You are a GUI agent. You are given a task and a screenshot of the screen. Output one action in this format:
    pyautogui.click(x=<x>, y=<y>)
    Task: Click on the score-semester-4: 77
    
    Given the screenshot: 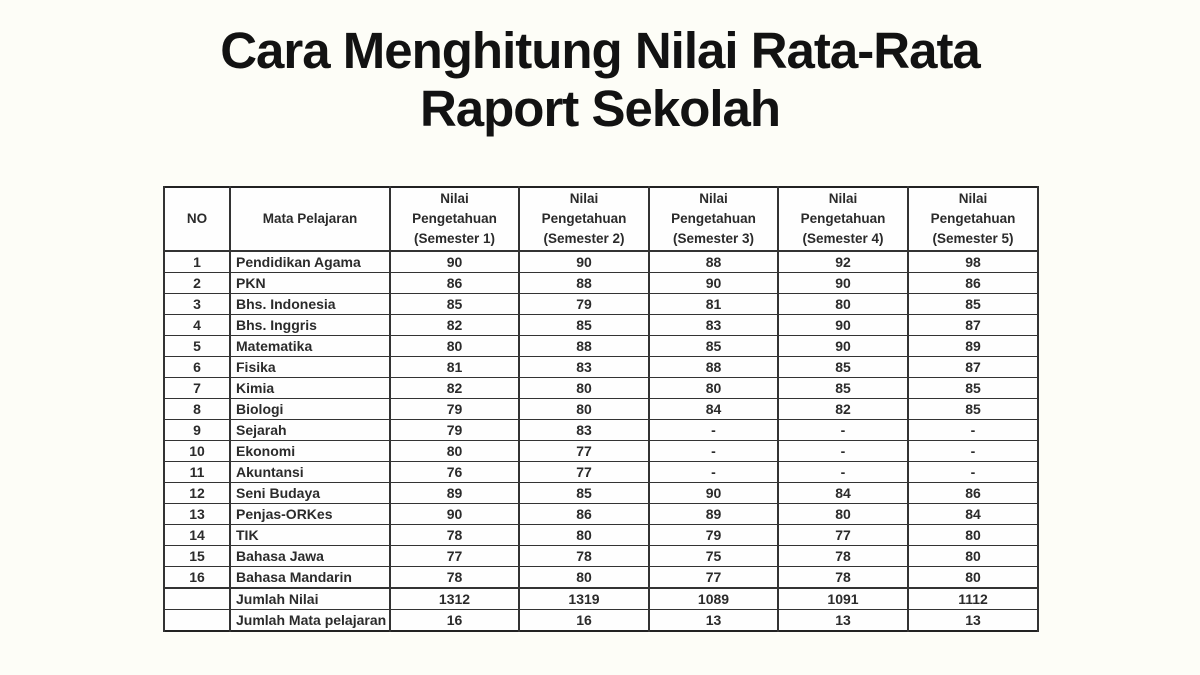 What is the action you would take?
    pyautogui.click(x=843, y=535)
    